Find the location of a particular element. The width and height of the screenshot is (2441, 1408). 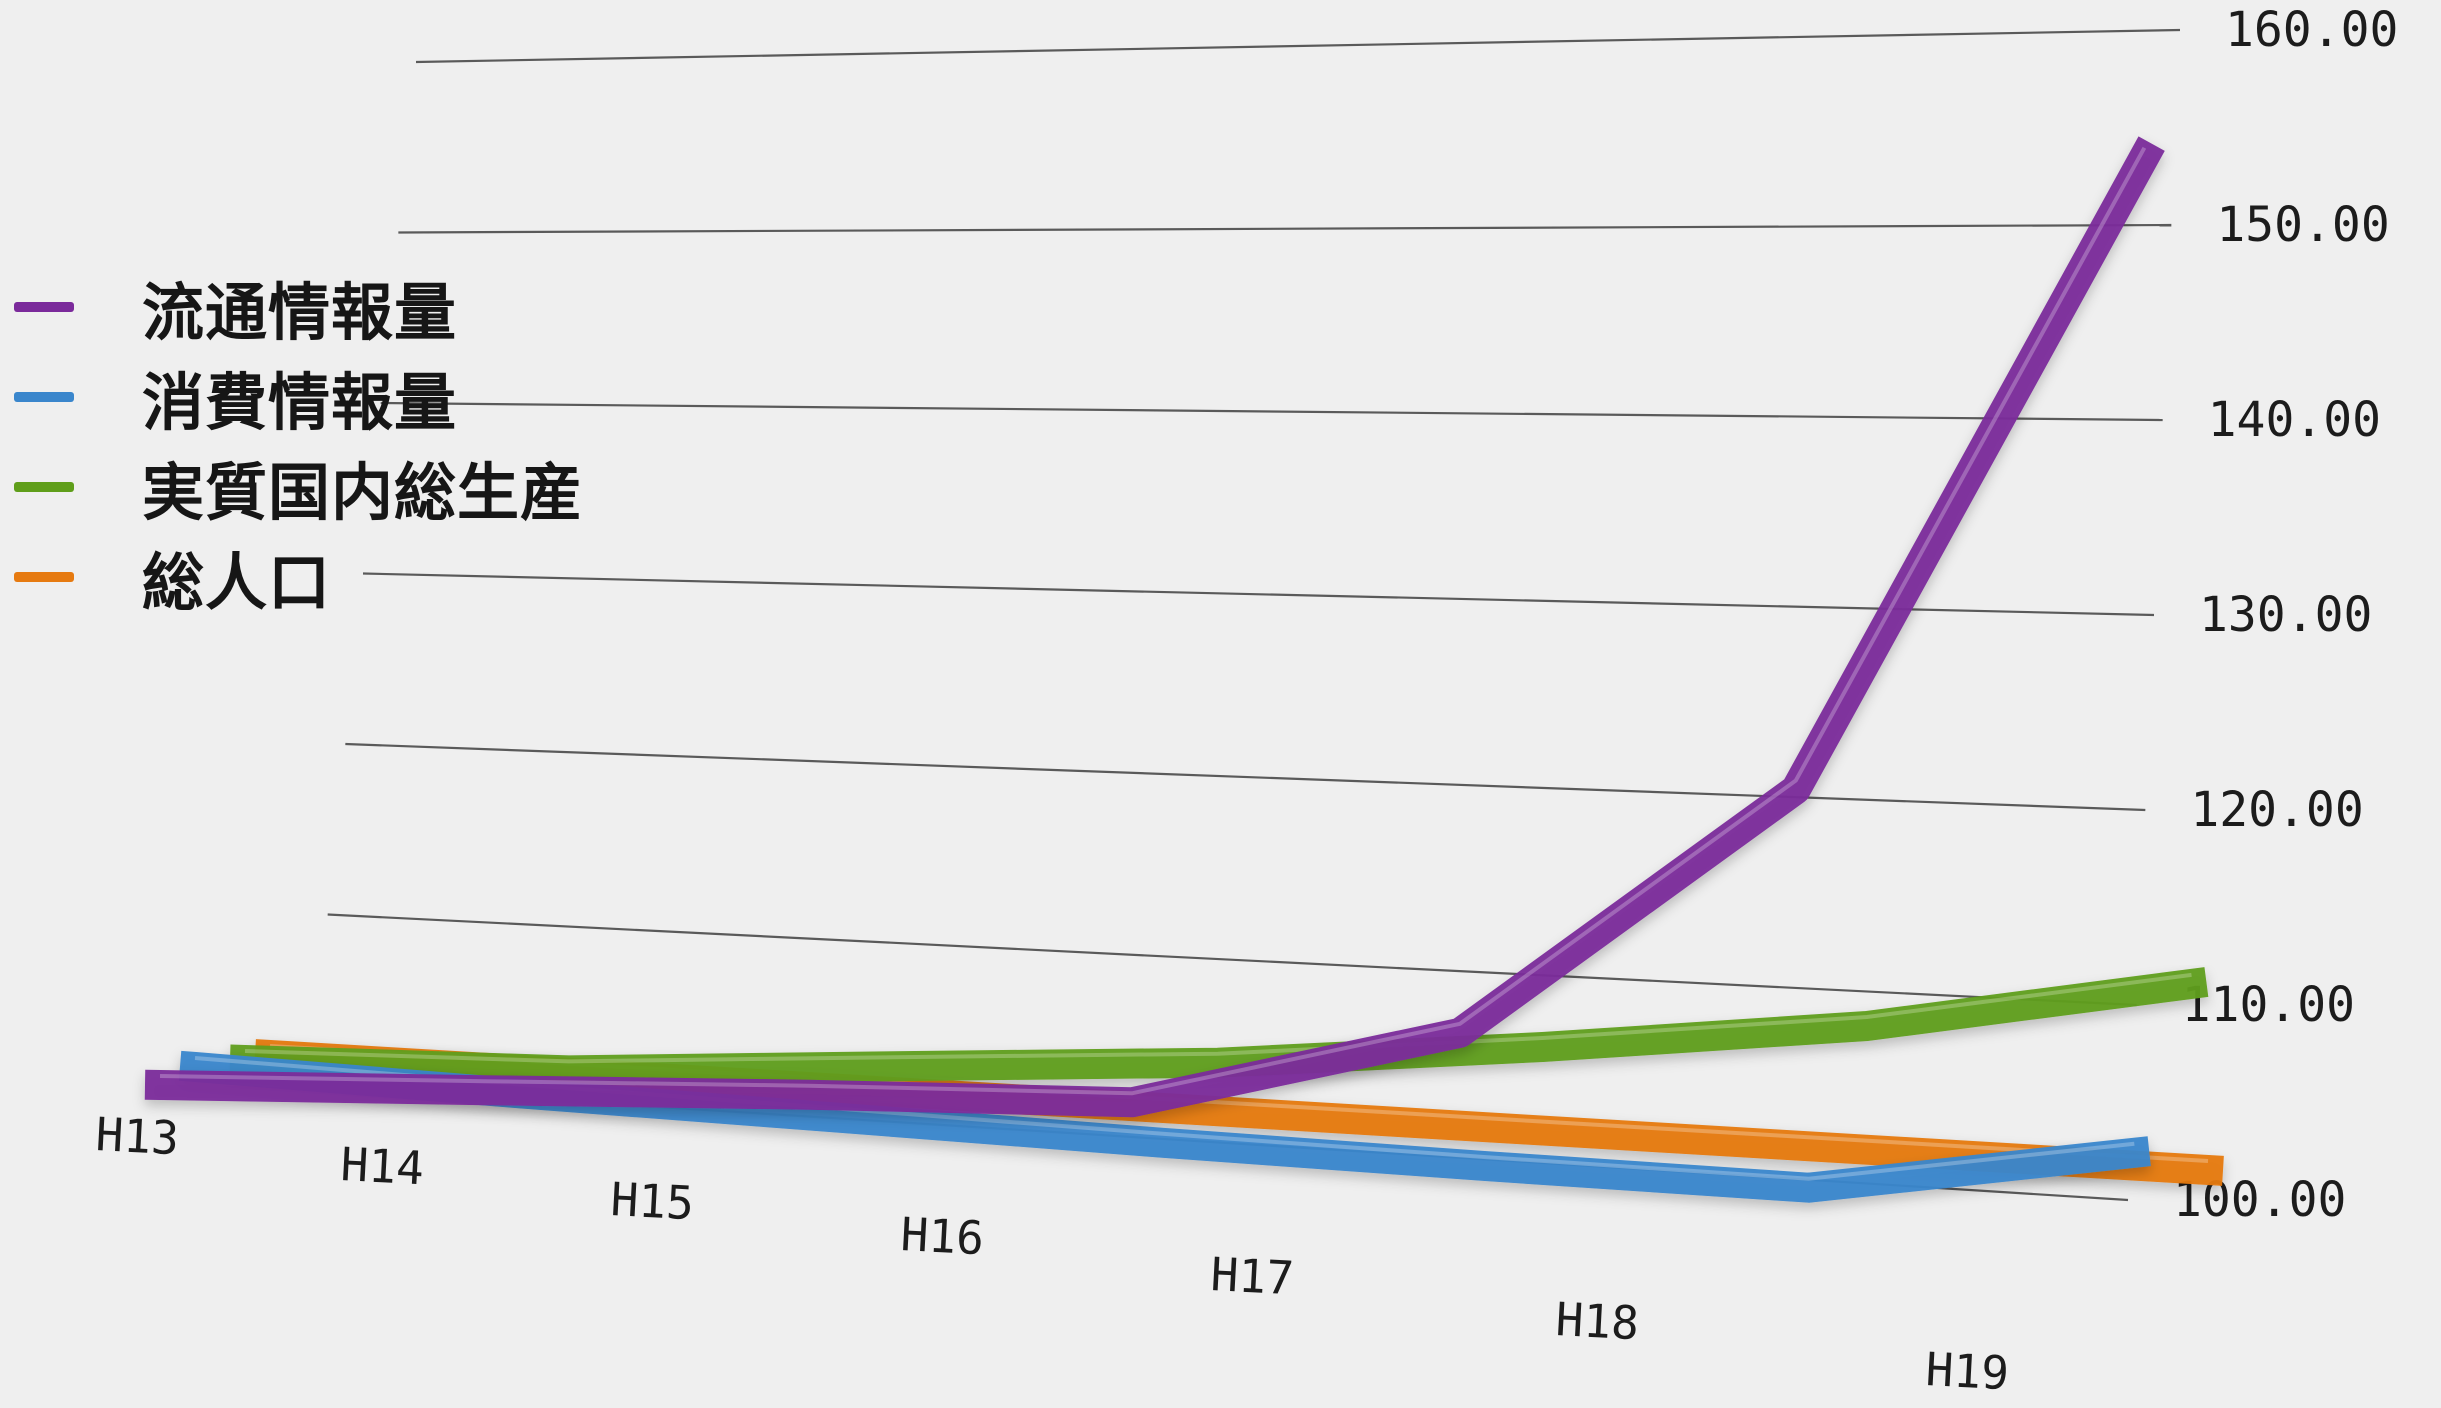

series-highlight is located at coordinates (1218, 1018).